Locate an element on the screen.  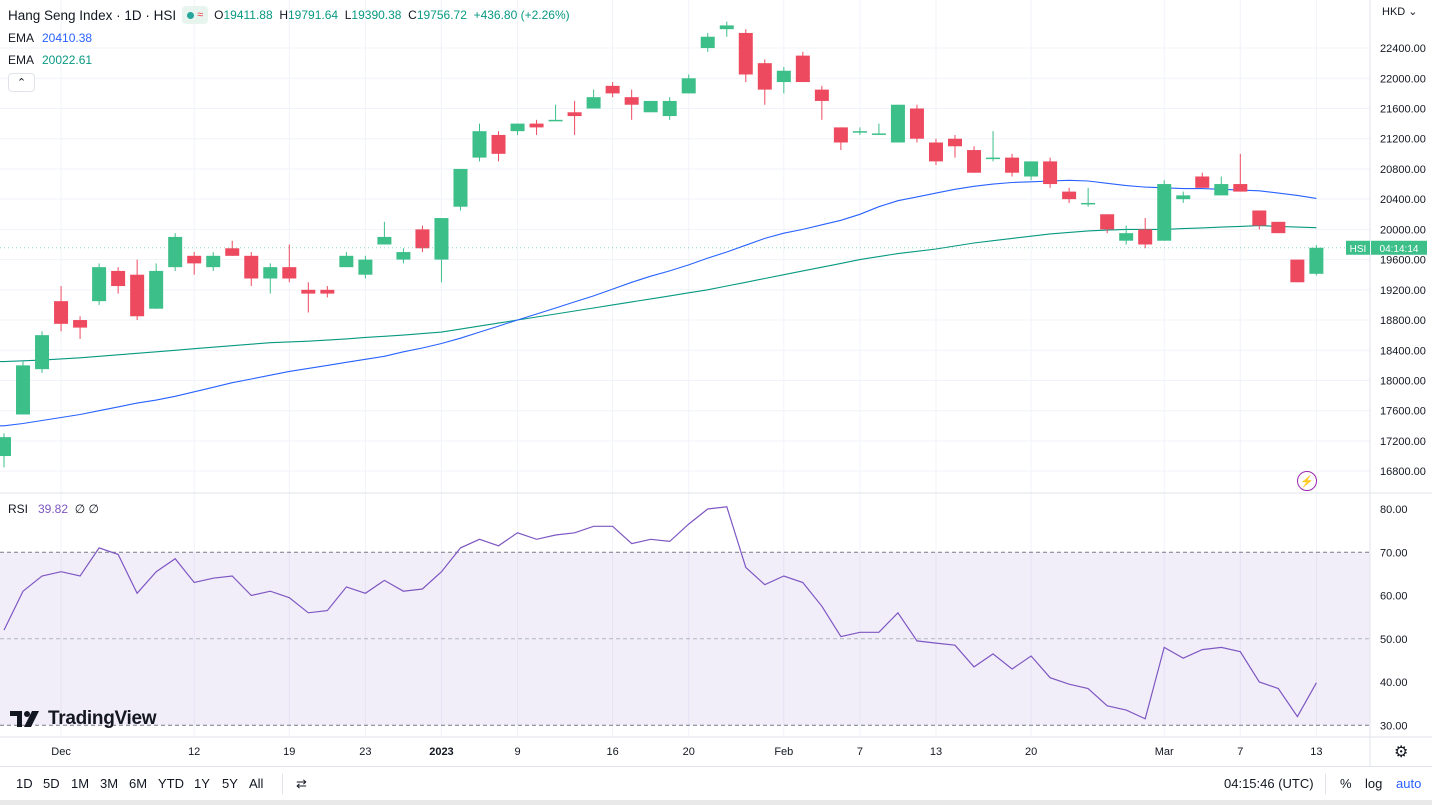
range-1d: 1D is located at coordinates (24, 783).